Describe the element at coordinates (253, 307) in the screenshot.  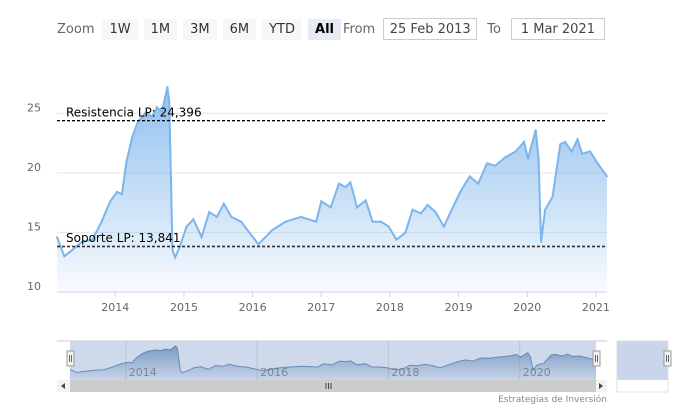
I see `x-tick-label: 2016` at that location.